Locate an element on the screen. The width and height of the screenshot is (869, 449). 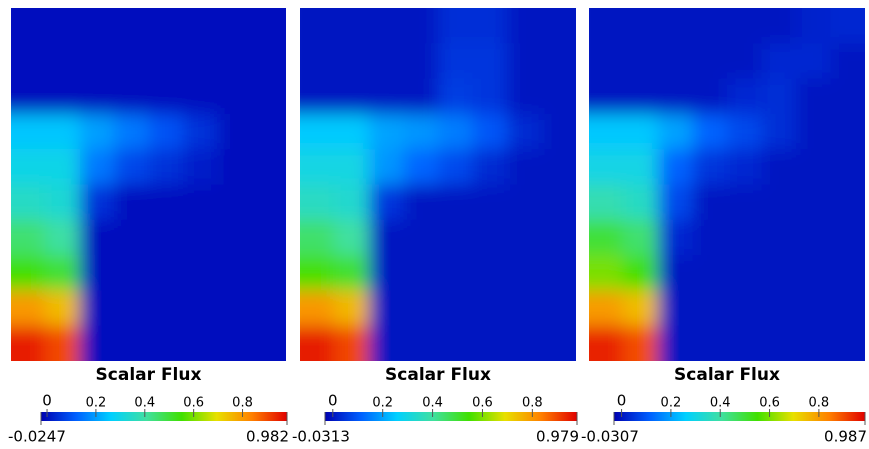
panel-title: Scalar Flux is located at coordinates (438, 375).